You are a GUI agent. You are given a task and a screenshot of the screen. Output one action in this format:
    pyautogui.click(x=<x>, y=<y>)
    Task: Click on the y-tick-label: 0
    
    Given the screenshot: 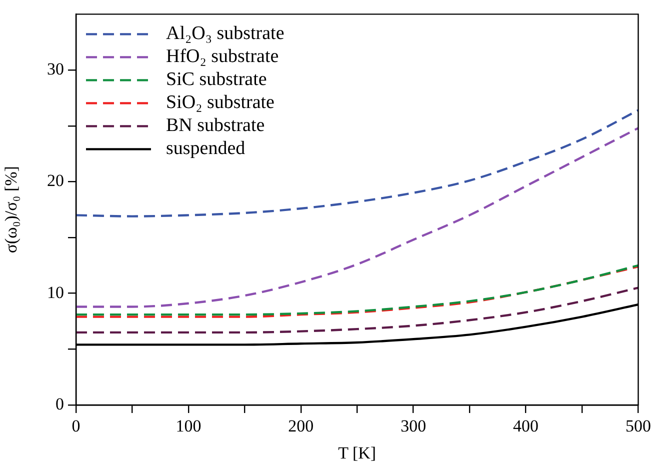 What is the action you would take?
    pyautogui.click(x=60, y=404)
    